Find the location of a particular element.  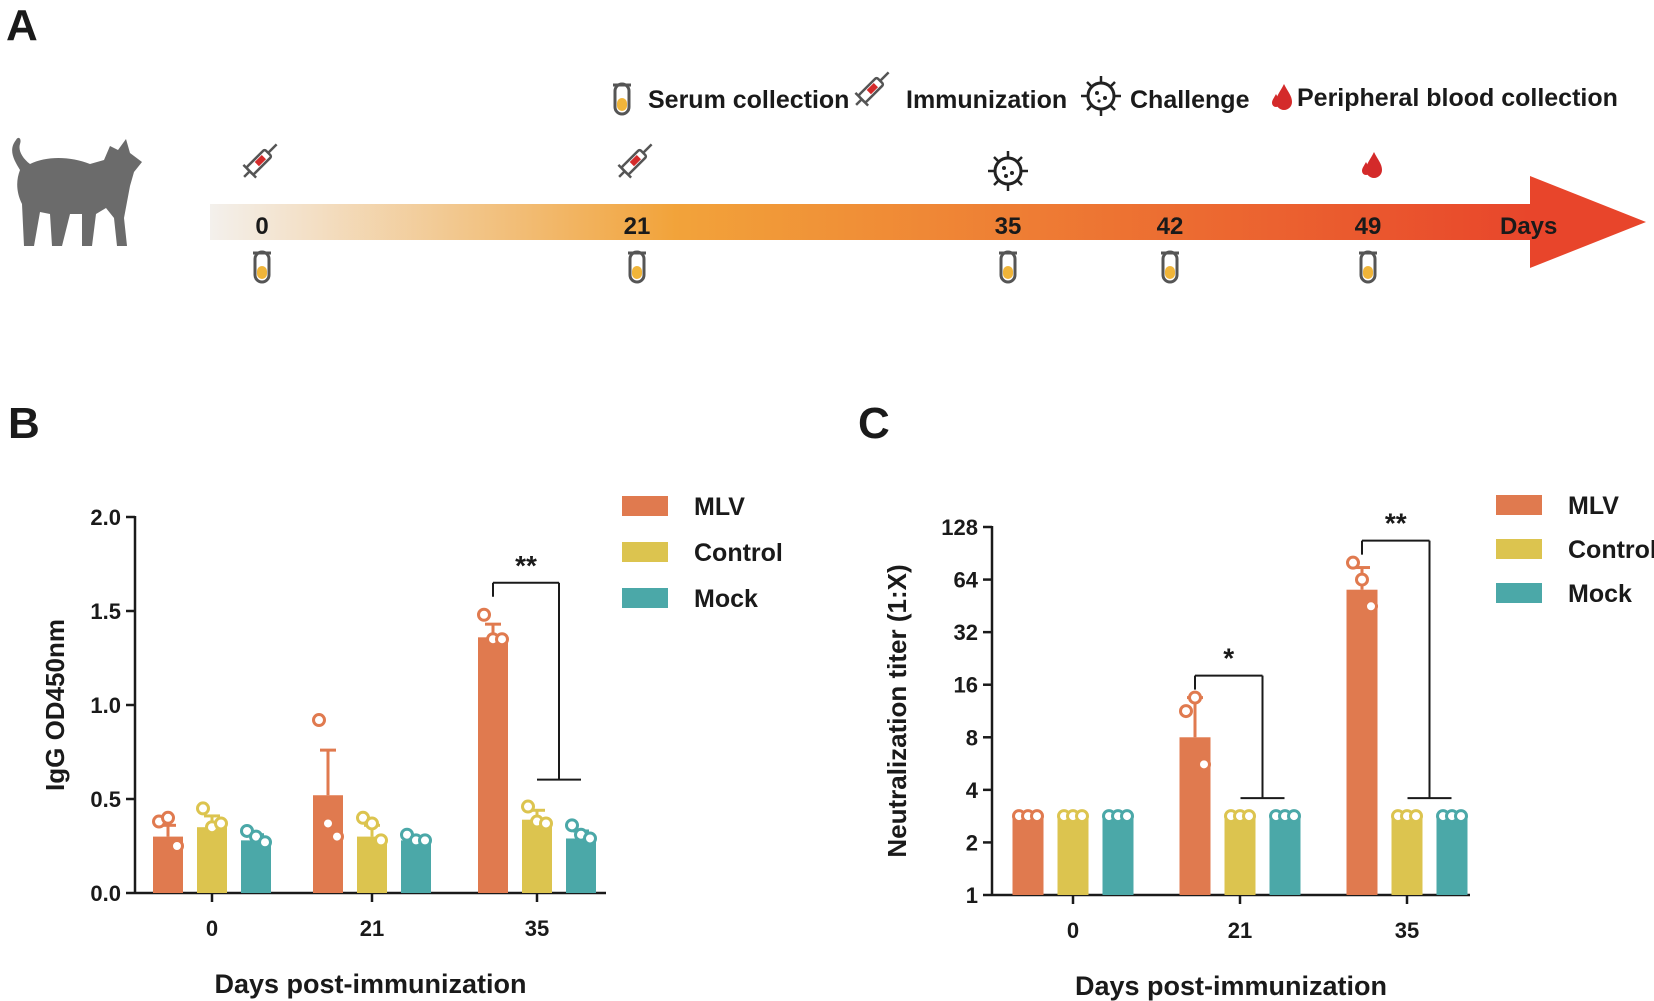

blood-drop-large is located at coordinates (1374, 165).